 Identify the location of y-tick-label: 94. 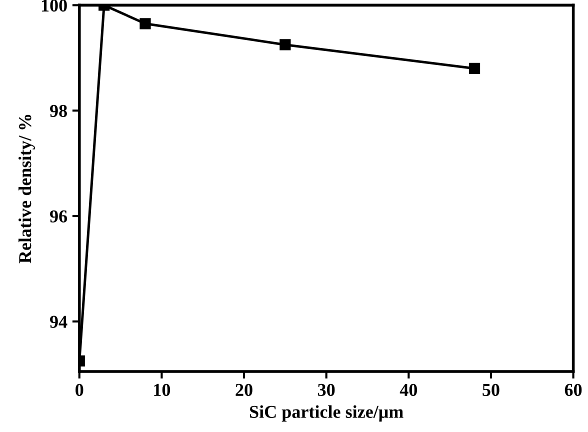
(59, 322).